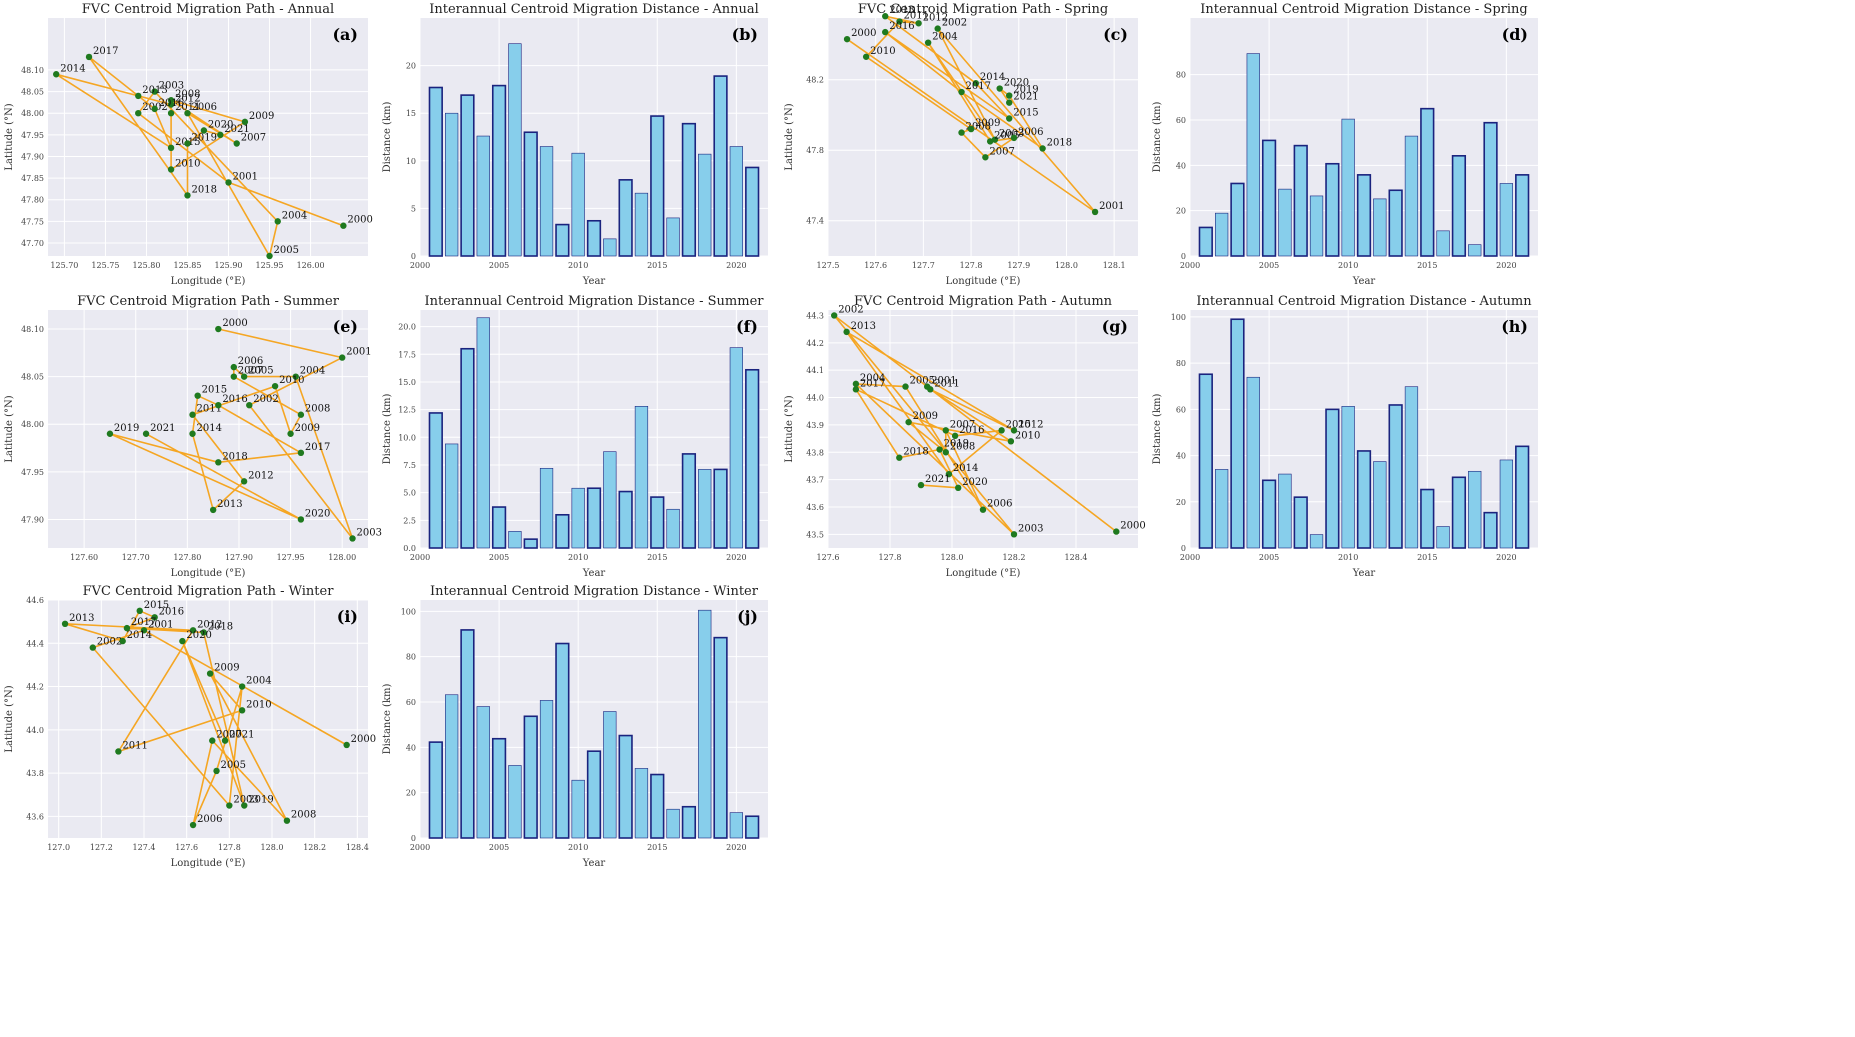 Image resolution: width=1855 pixels, height=1037 pixels. I want to click on x-tick-label: 127.0, so click(58, 847).